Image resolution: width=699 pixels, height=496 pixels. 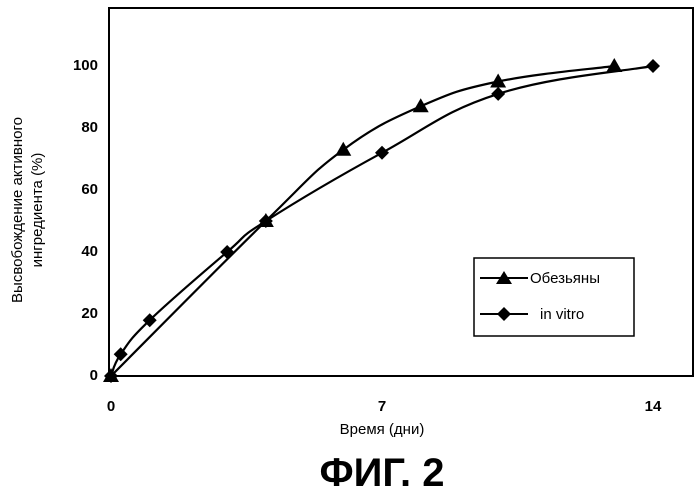 What do you see at coordinates (94, 375) in the screenshot?
I see `y-tick-label: 0` at bounding box center [94, 375].